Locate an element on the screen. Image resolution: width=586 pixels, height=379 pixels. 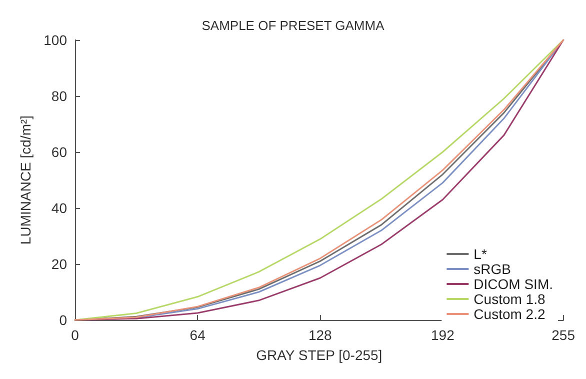
x-tick-label: 0 is located at coordinates (75, 335).